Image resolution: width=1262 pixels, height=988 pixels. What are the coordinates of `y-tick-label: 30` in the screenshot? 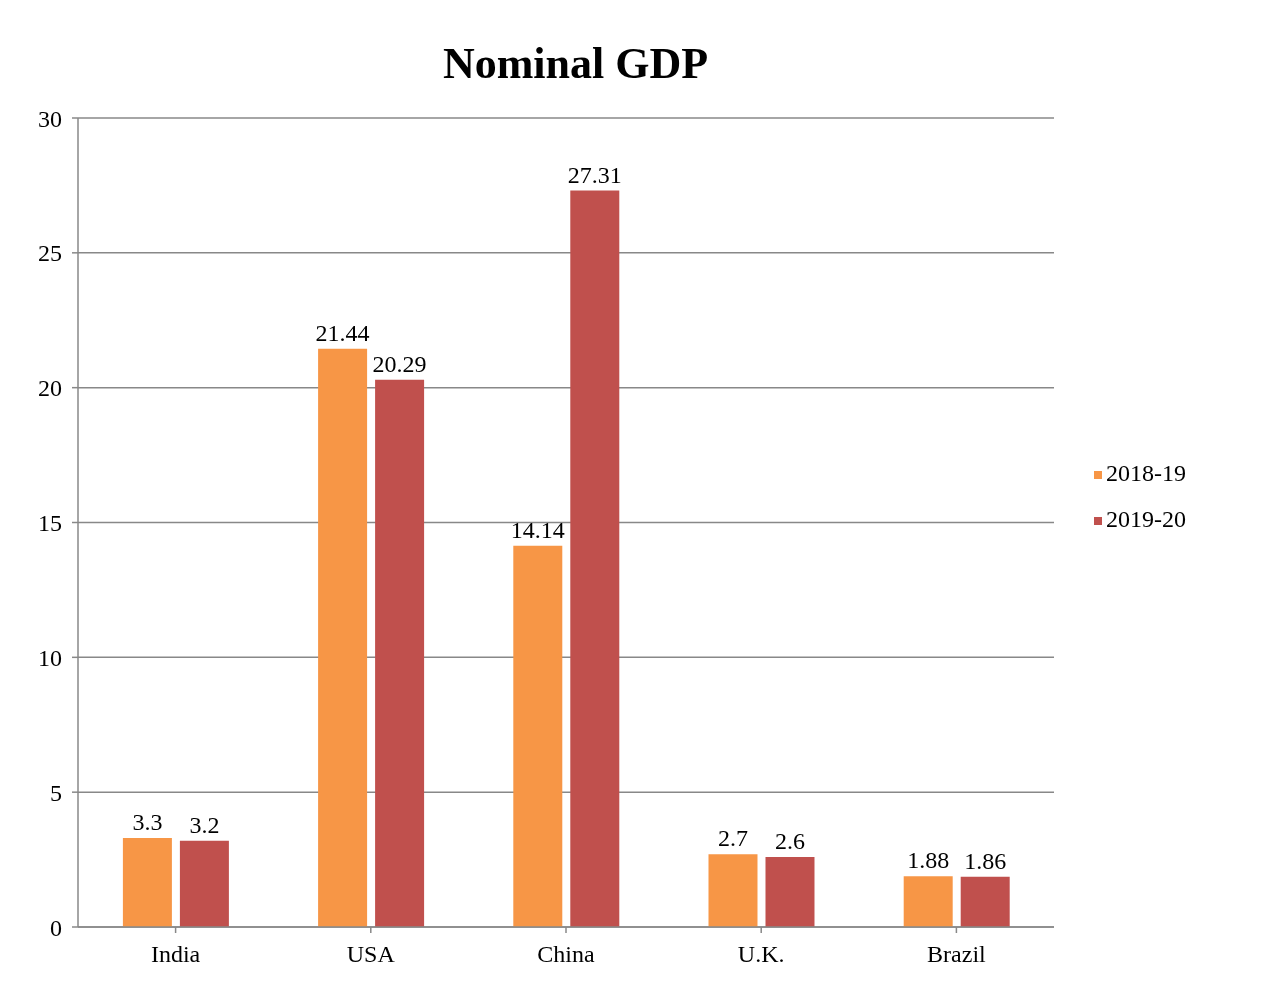 It's located at (50, 118).